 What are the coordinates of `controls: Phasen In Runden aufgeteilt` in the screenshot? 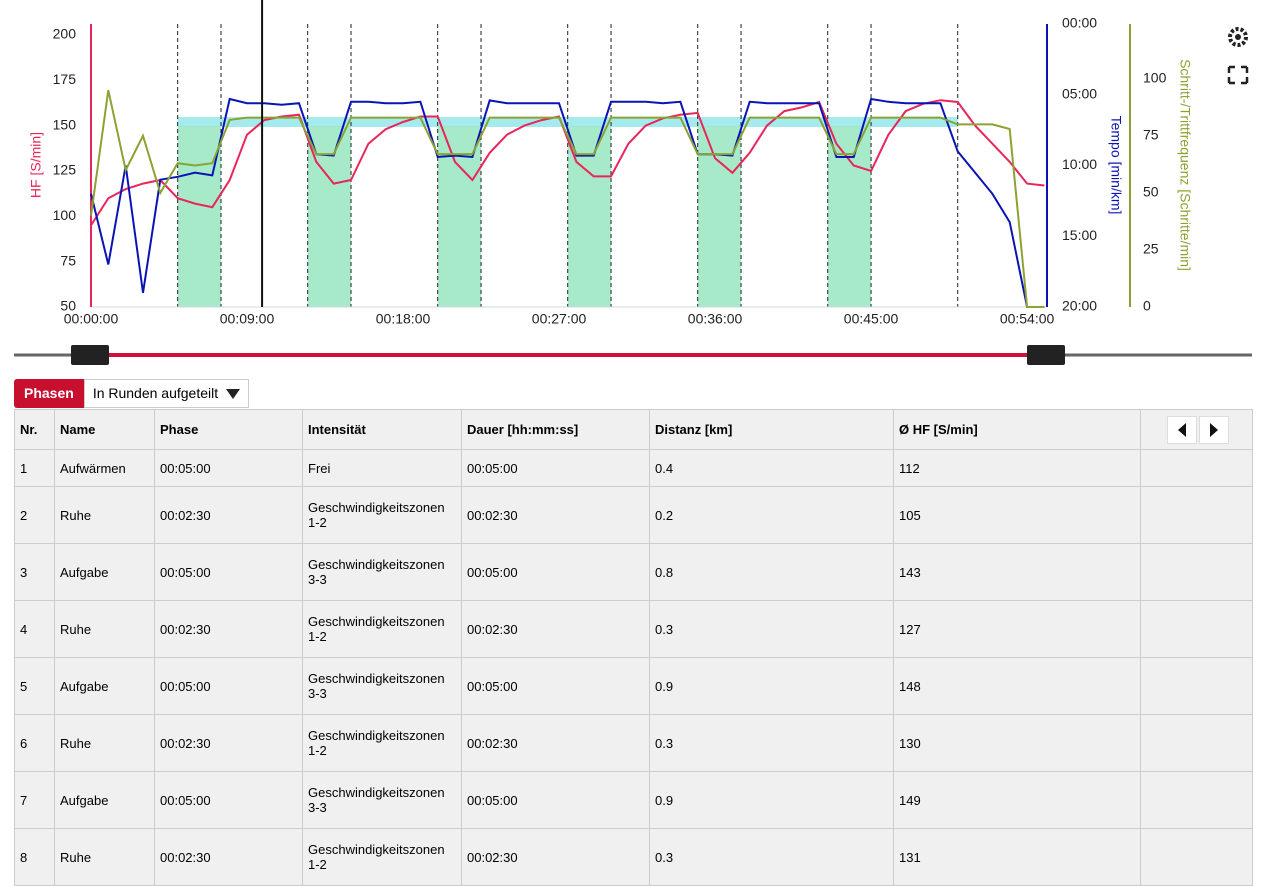 It's located at (132, 393).